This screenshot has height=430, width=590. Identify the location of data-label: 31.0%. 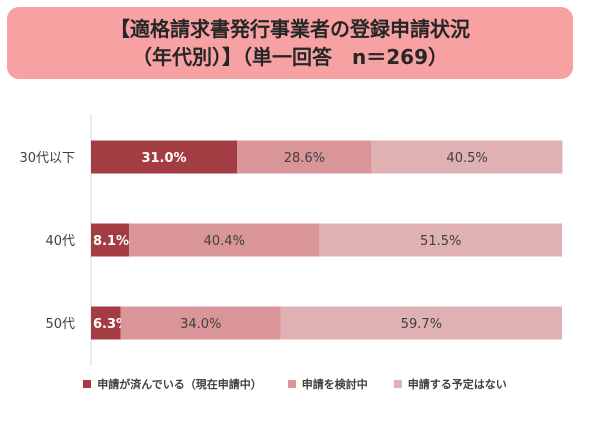
(163, 158).